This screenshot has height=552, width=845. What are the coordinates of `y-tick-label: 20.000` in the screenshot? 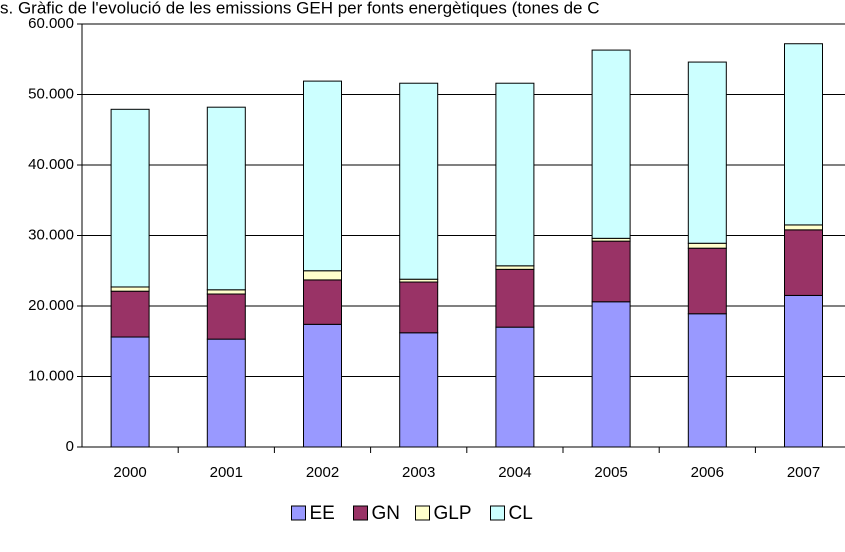 It's located at (51, 305).